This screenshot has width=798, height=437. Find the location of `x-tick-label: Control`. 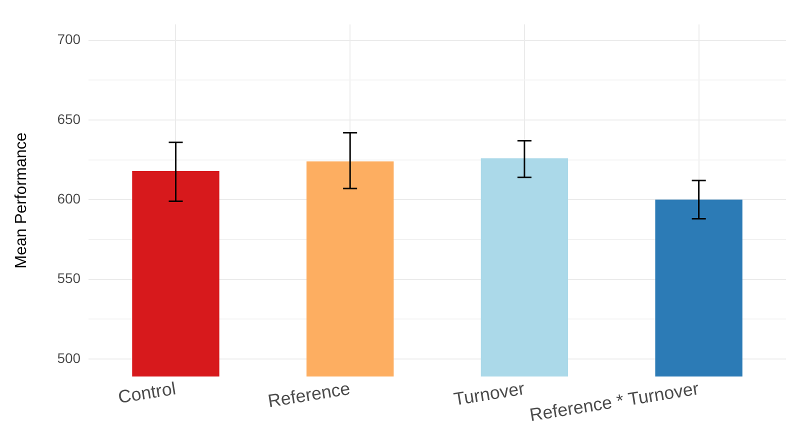

x-tick-label: Control is located at coordinates (147, 393).